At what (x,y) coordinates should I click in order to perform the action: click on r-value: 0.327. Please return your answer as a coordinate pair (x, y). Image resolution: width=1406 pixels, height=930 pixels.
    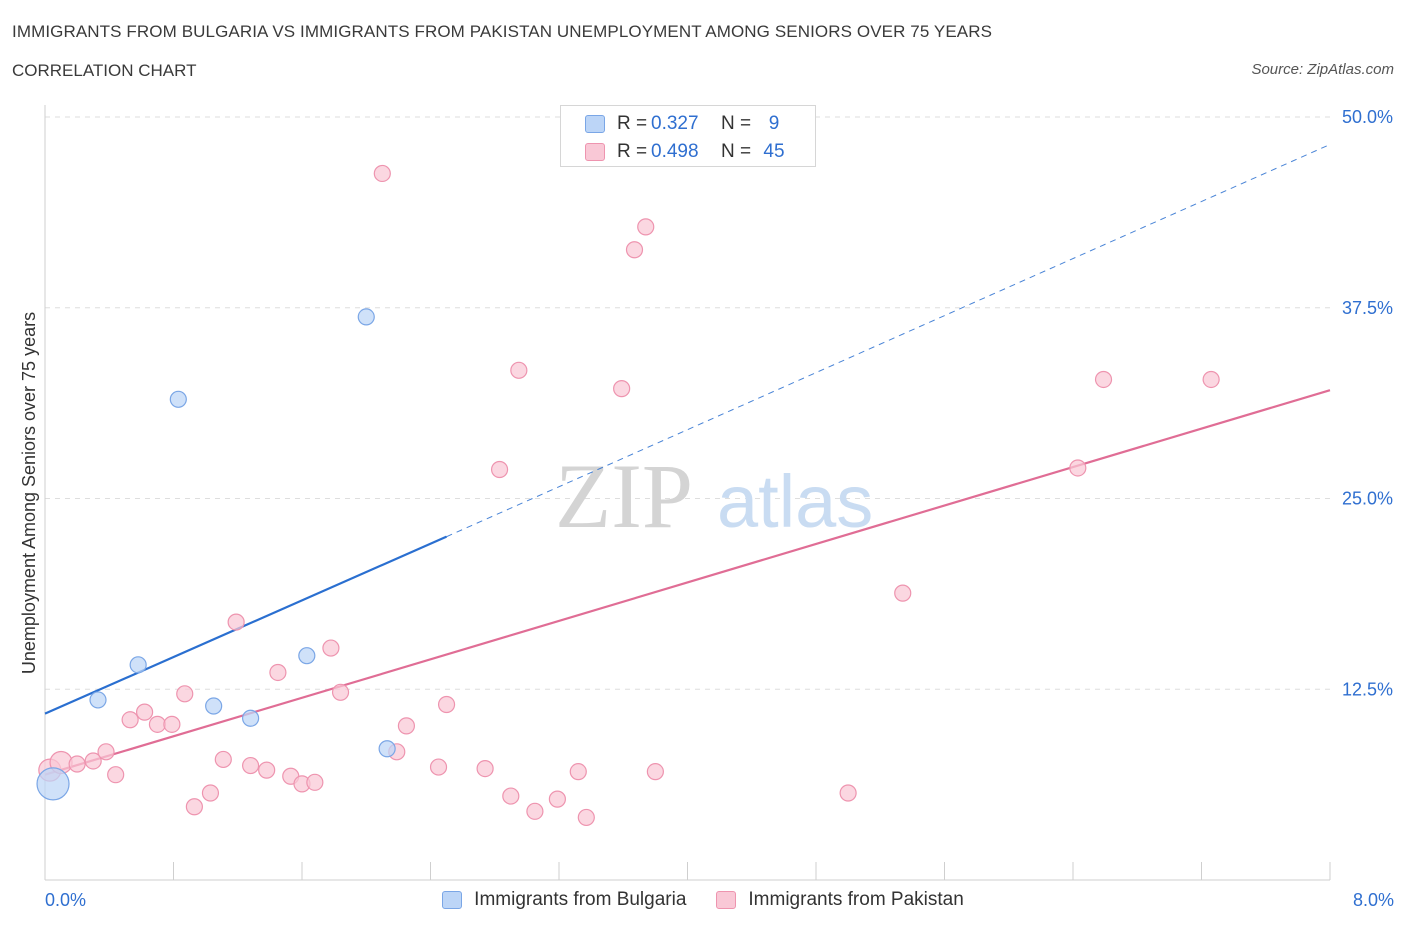
    Looking at the image, I should click on (675, 123).